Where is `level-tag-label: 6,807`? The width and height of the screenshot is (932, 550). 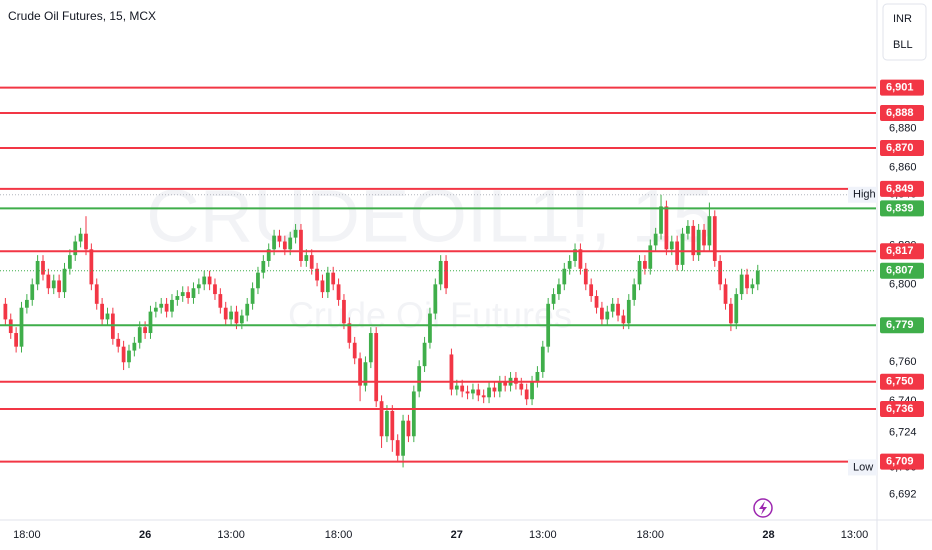
level-tag-label: 6,807 is located at coordinates (900, 271).